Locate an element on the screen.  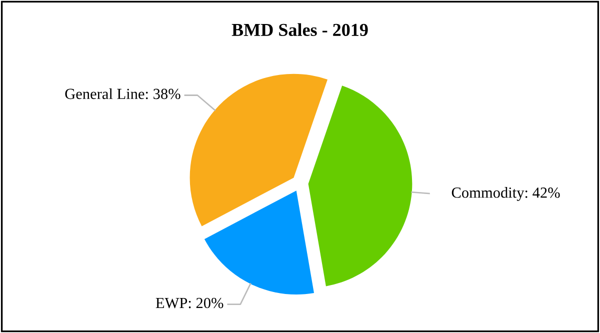
data-label: : 42% is located at coordinates (542, 193).